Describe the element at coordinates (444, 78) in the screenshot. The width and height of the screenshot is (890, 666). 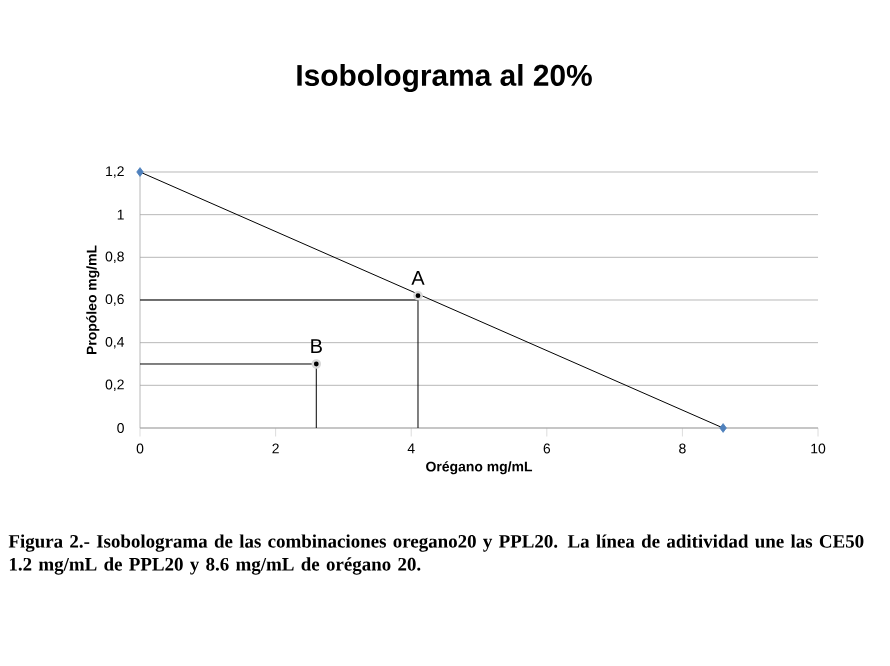
I see `chart-title: Isobolograma al 20%` at that location.